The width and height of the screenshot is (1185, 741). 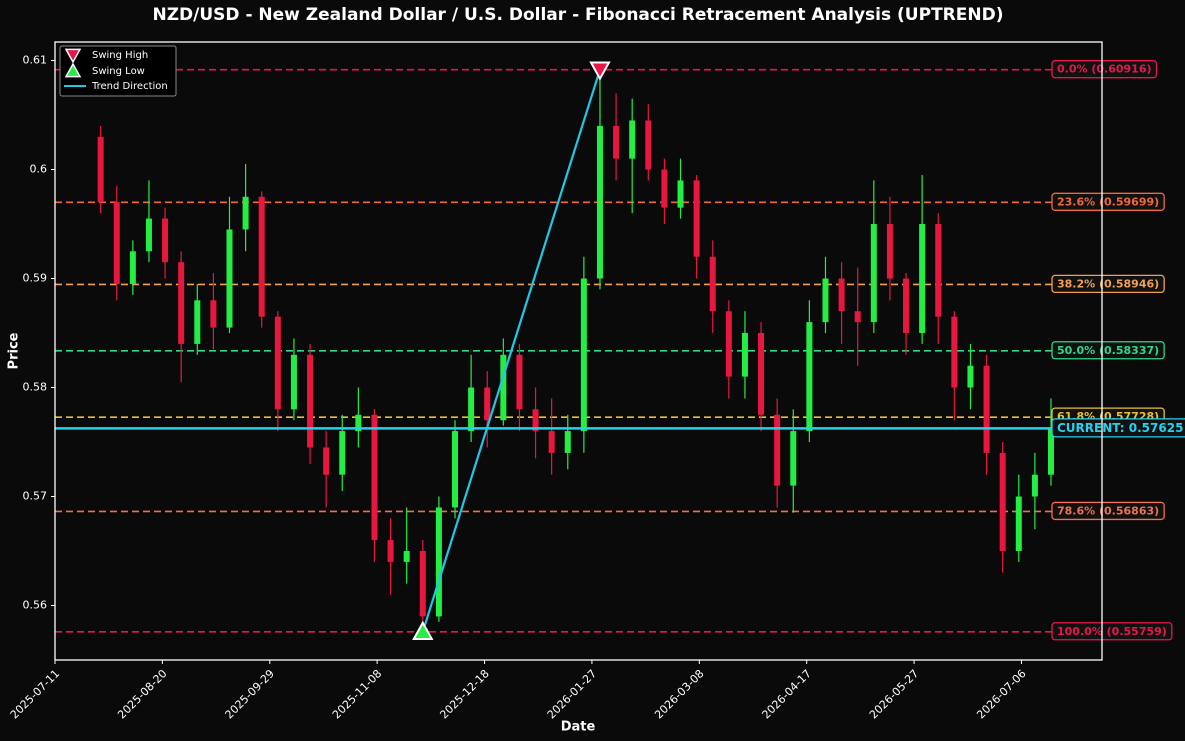 I want to click on legend-label: Trend Direction, so click(x=129, y=86).